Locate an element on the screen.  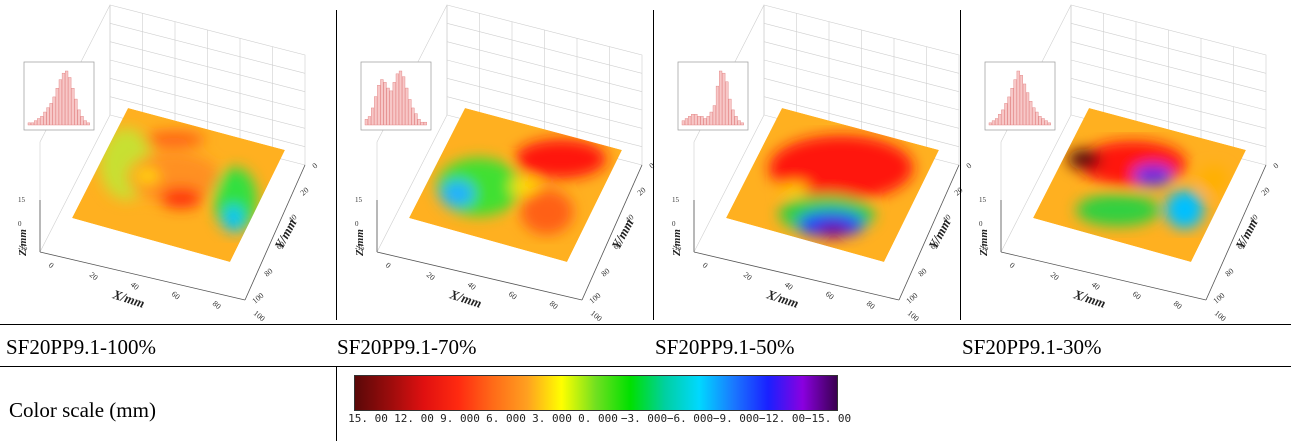
color-scale-tick: 3. 000 is located at coordinates (552, 418).